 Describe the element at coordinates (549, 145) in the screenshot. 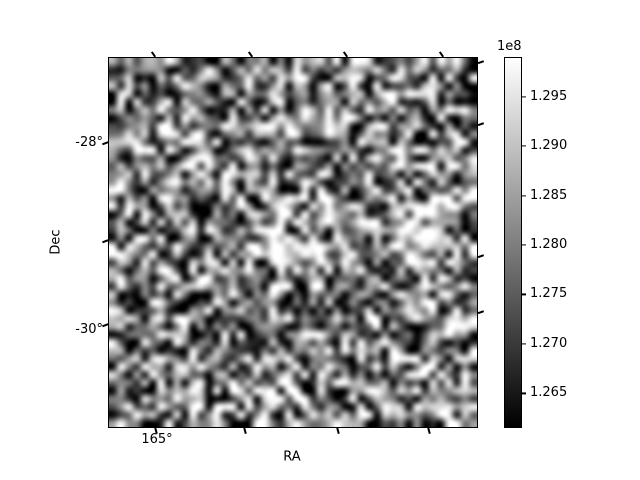

I see `colorbar-tick-label: 1.290` at that location.